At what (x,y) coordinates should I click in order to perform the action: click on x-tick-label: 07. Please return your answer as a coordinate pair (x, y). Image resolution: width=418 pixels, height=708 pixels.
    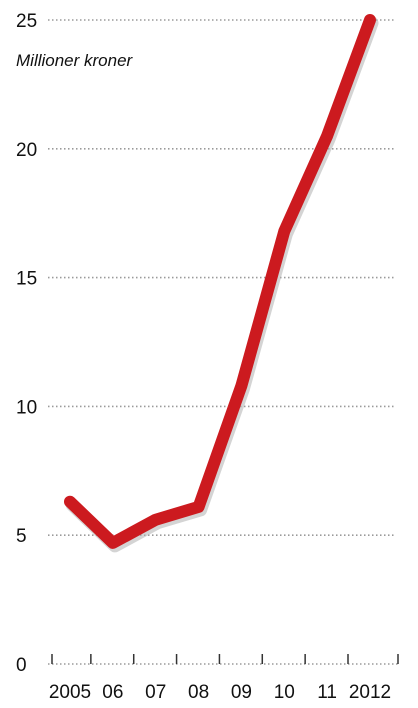
    Looking at the image, I should click on (155, 692).